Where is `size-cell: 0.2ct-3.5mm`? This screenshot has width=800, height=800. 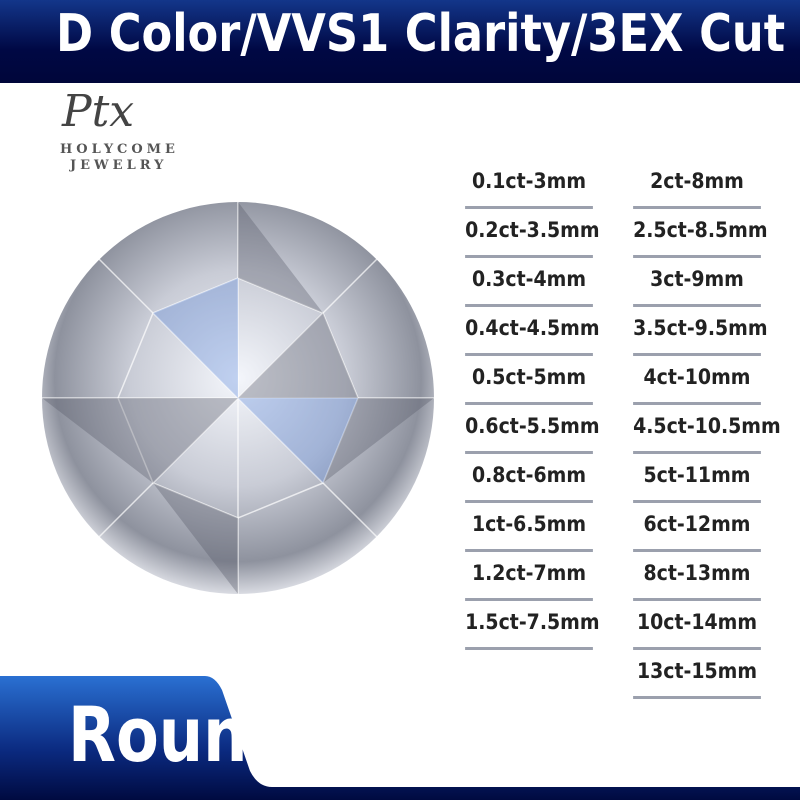
size-cell: 0.2ct-3.5mm is located at coordinates (532, 233).